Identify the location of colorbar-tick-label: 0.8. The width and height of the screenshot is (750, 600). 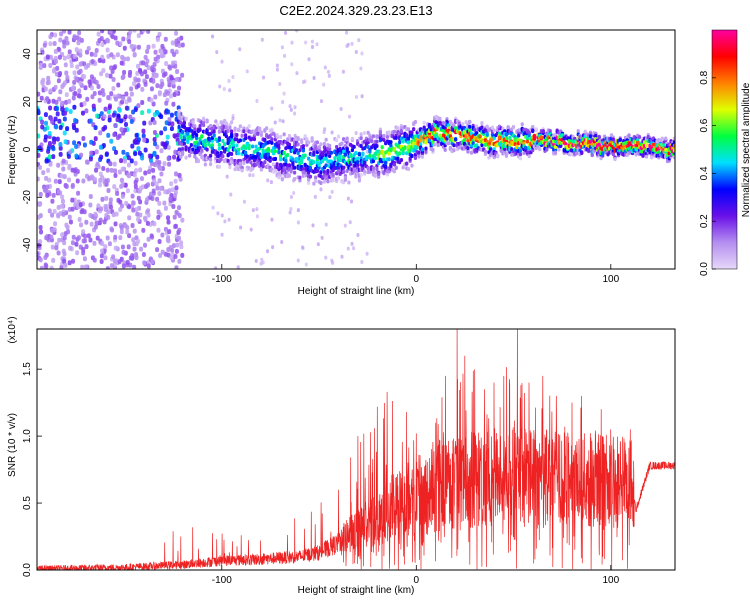
(704, 77).